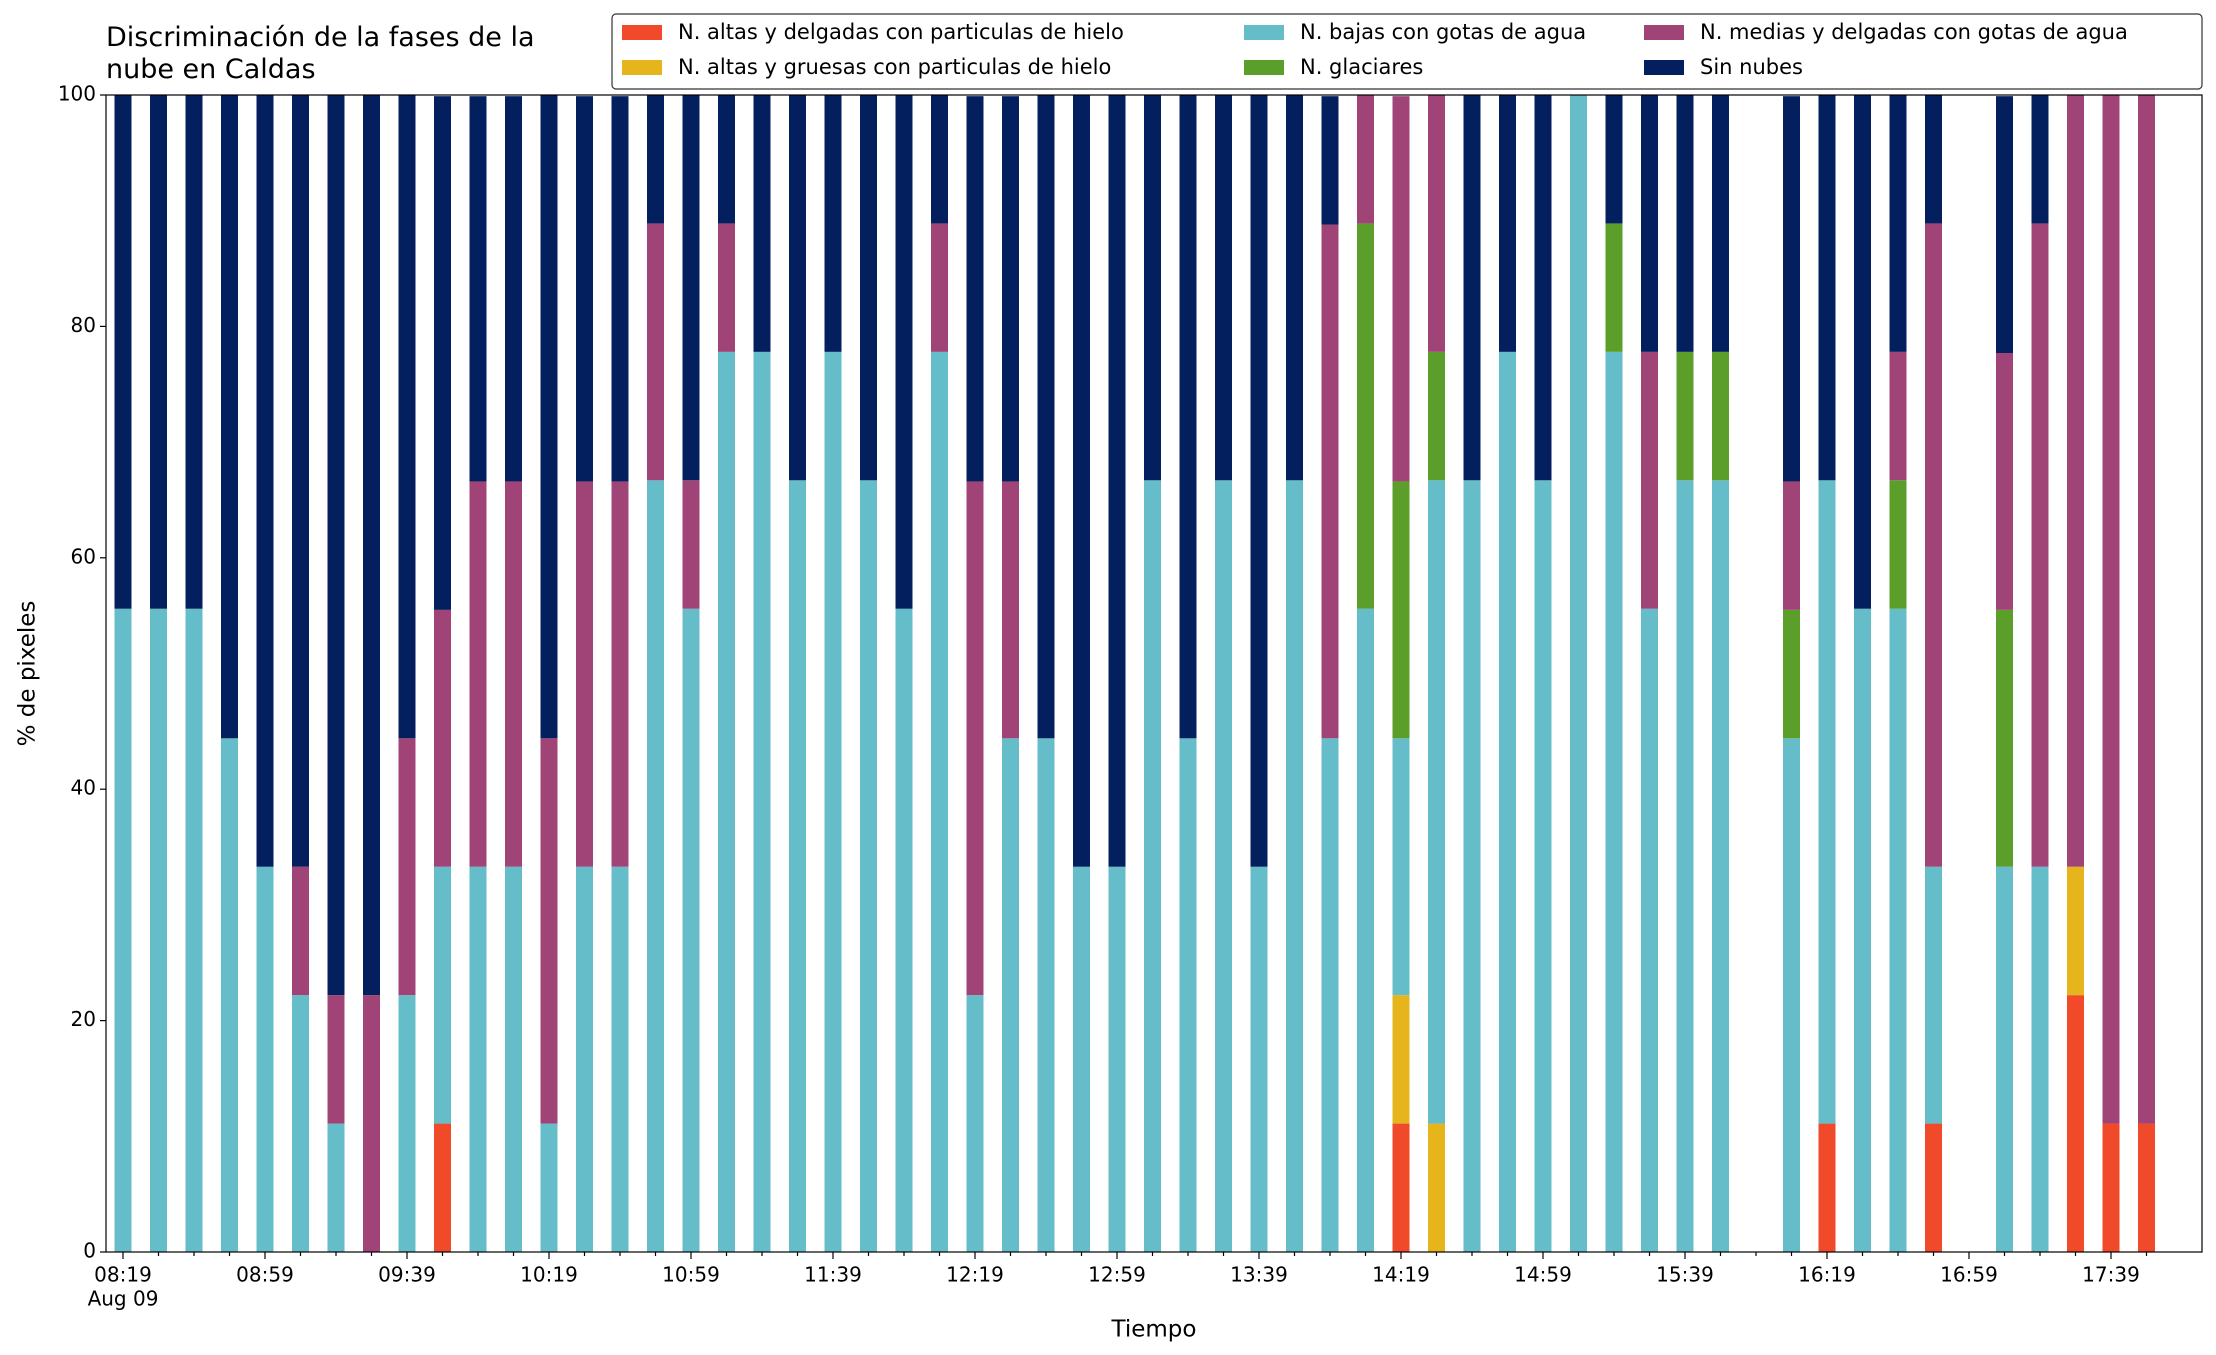 The image size is (2216, 1355). I want to click on x-tick-label: 16:59, so click(1969, 1275).